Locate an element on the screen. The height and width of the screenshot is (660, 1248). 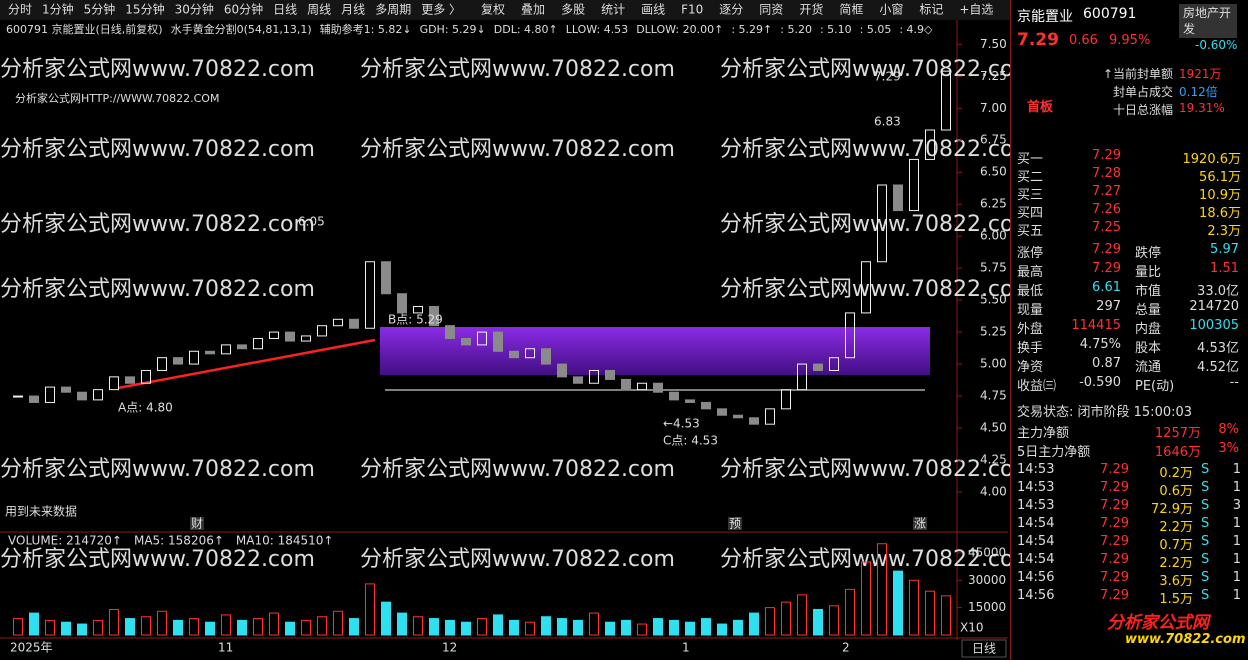
indicator-label: LLOW: 4.53 is located at coordinates (597, 29).